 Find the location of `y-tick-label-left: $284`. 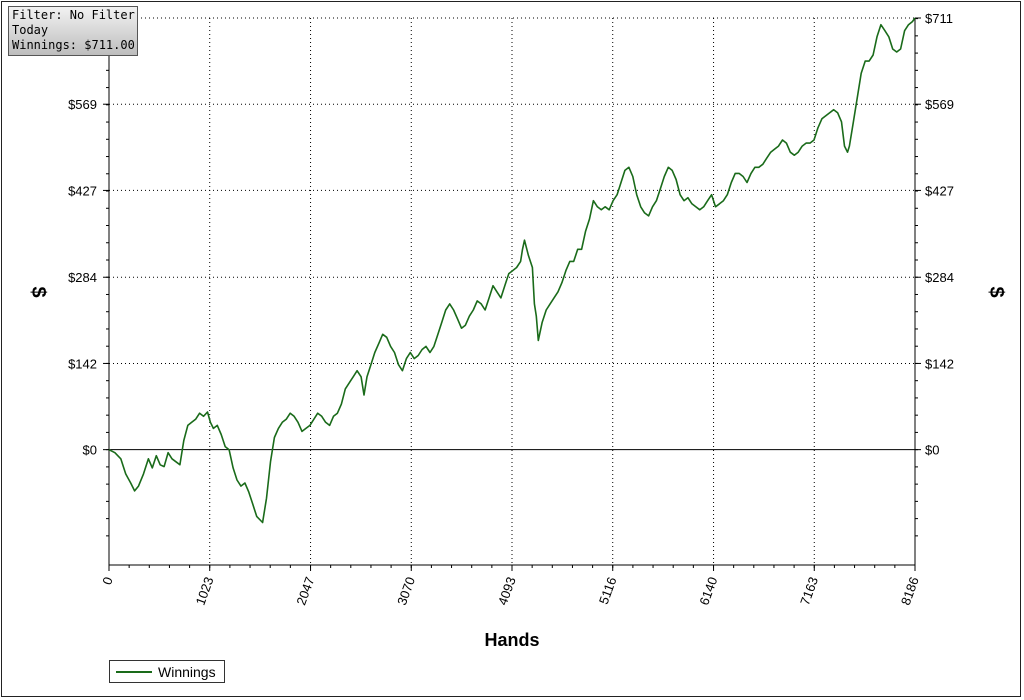

y-tick-label-left: $284 is located at coordinates (82, 277).